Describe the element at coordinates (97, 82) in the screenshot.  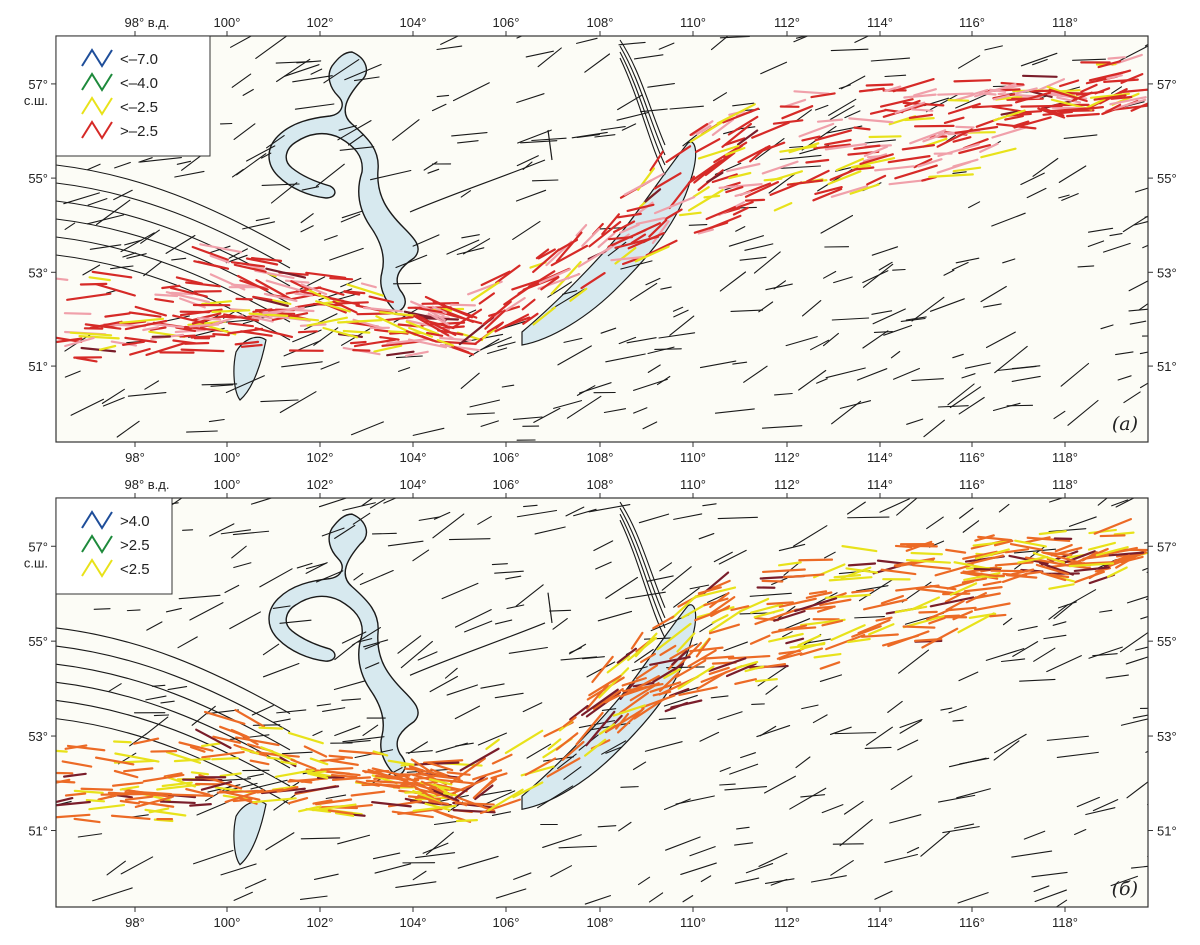
I see `legend-swatch` at that location.